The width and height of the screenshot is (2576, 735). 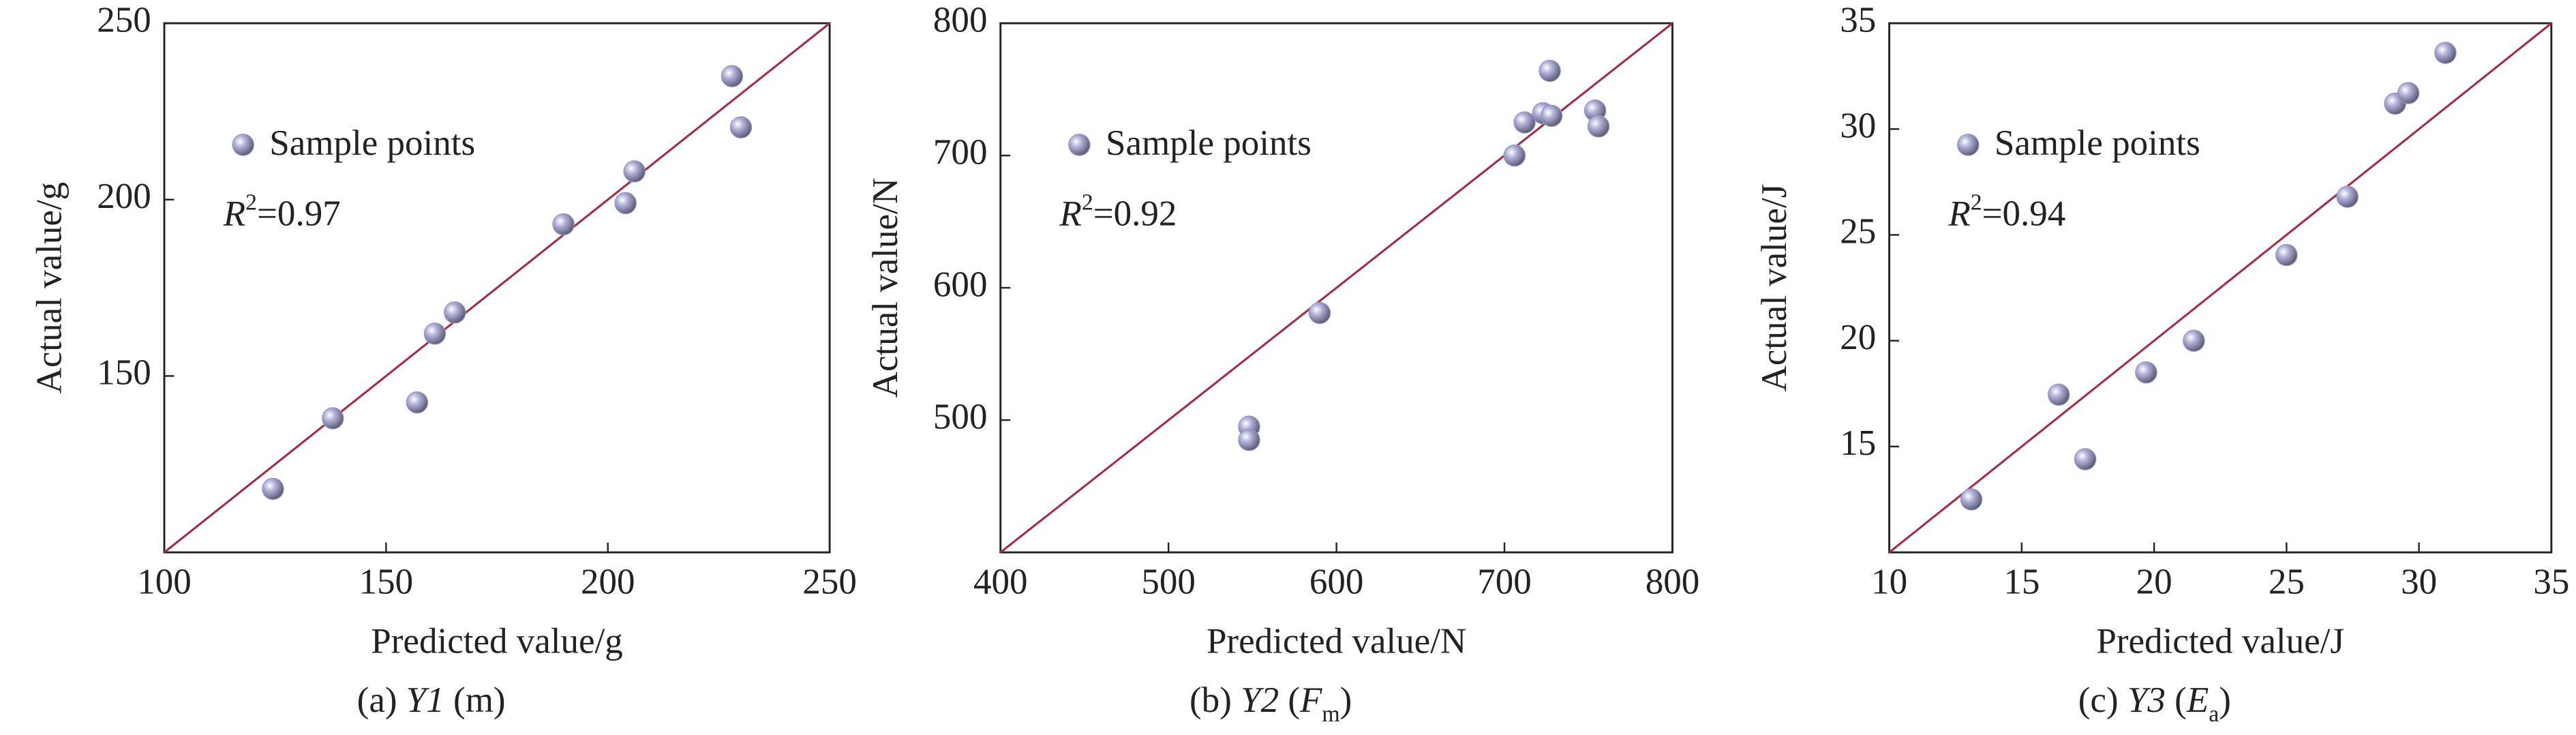 What do you see at coordinates (1858, 232) in the screenshot?
I see `y-tick-label: 25` at bounding box center [1858, 232].